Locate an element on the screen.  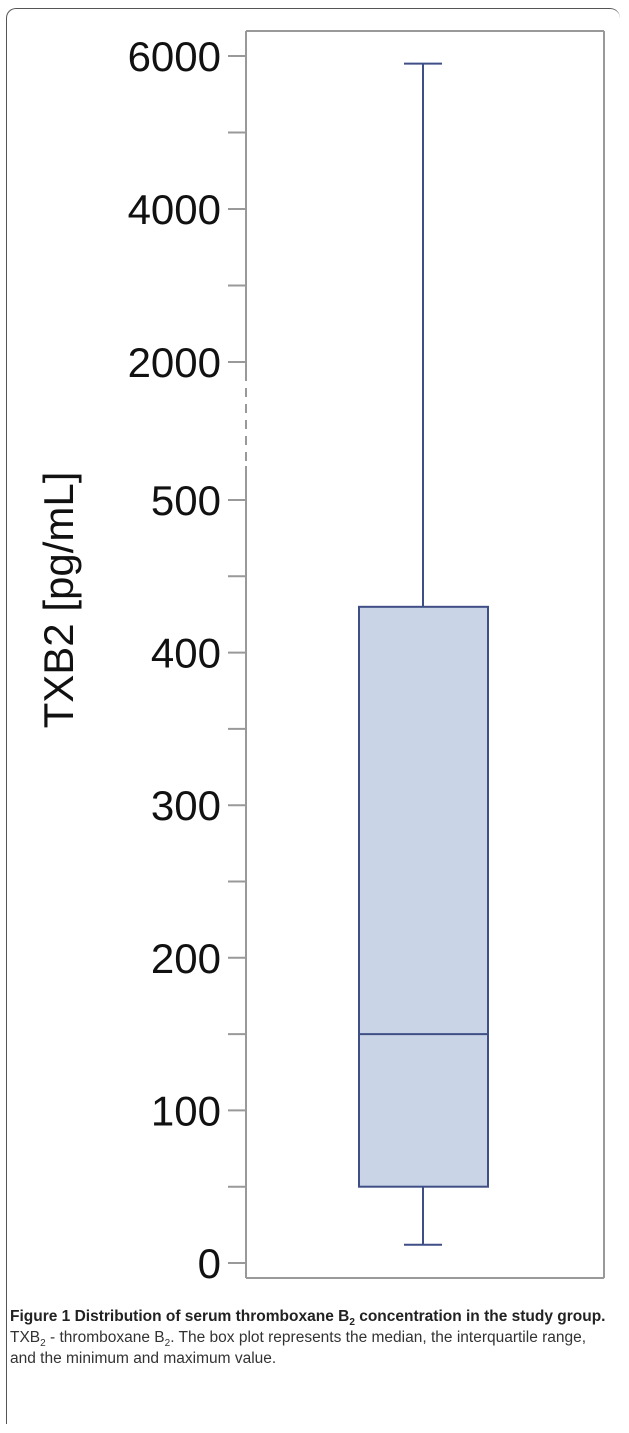
y-tick-label: 0 is located at coordinates (209, 1263).